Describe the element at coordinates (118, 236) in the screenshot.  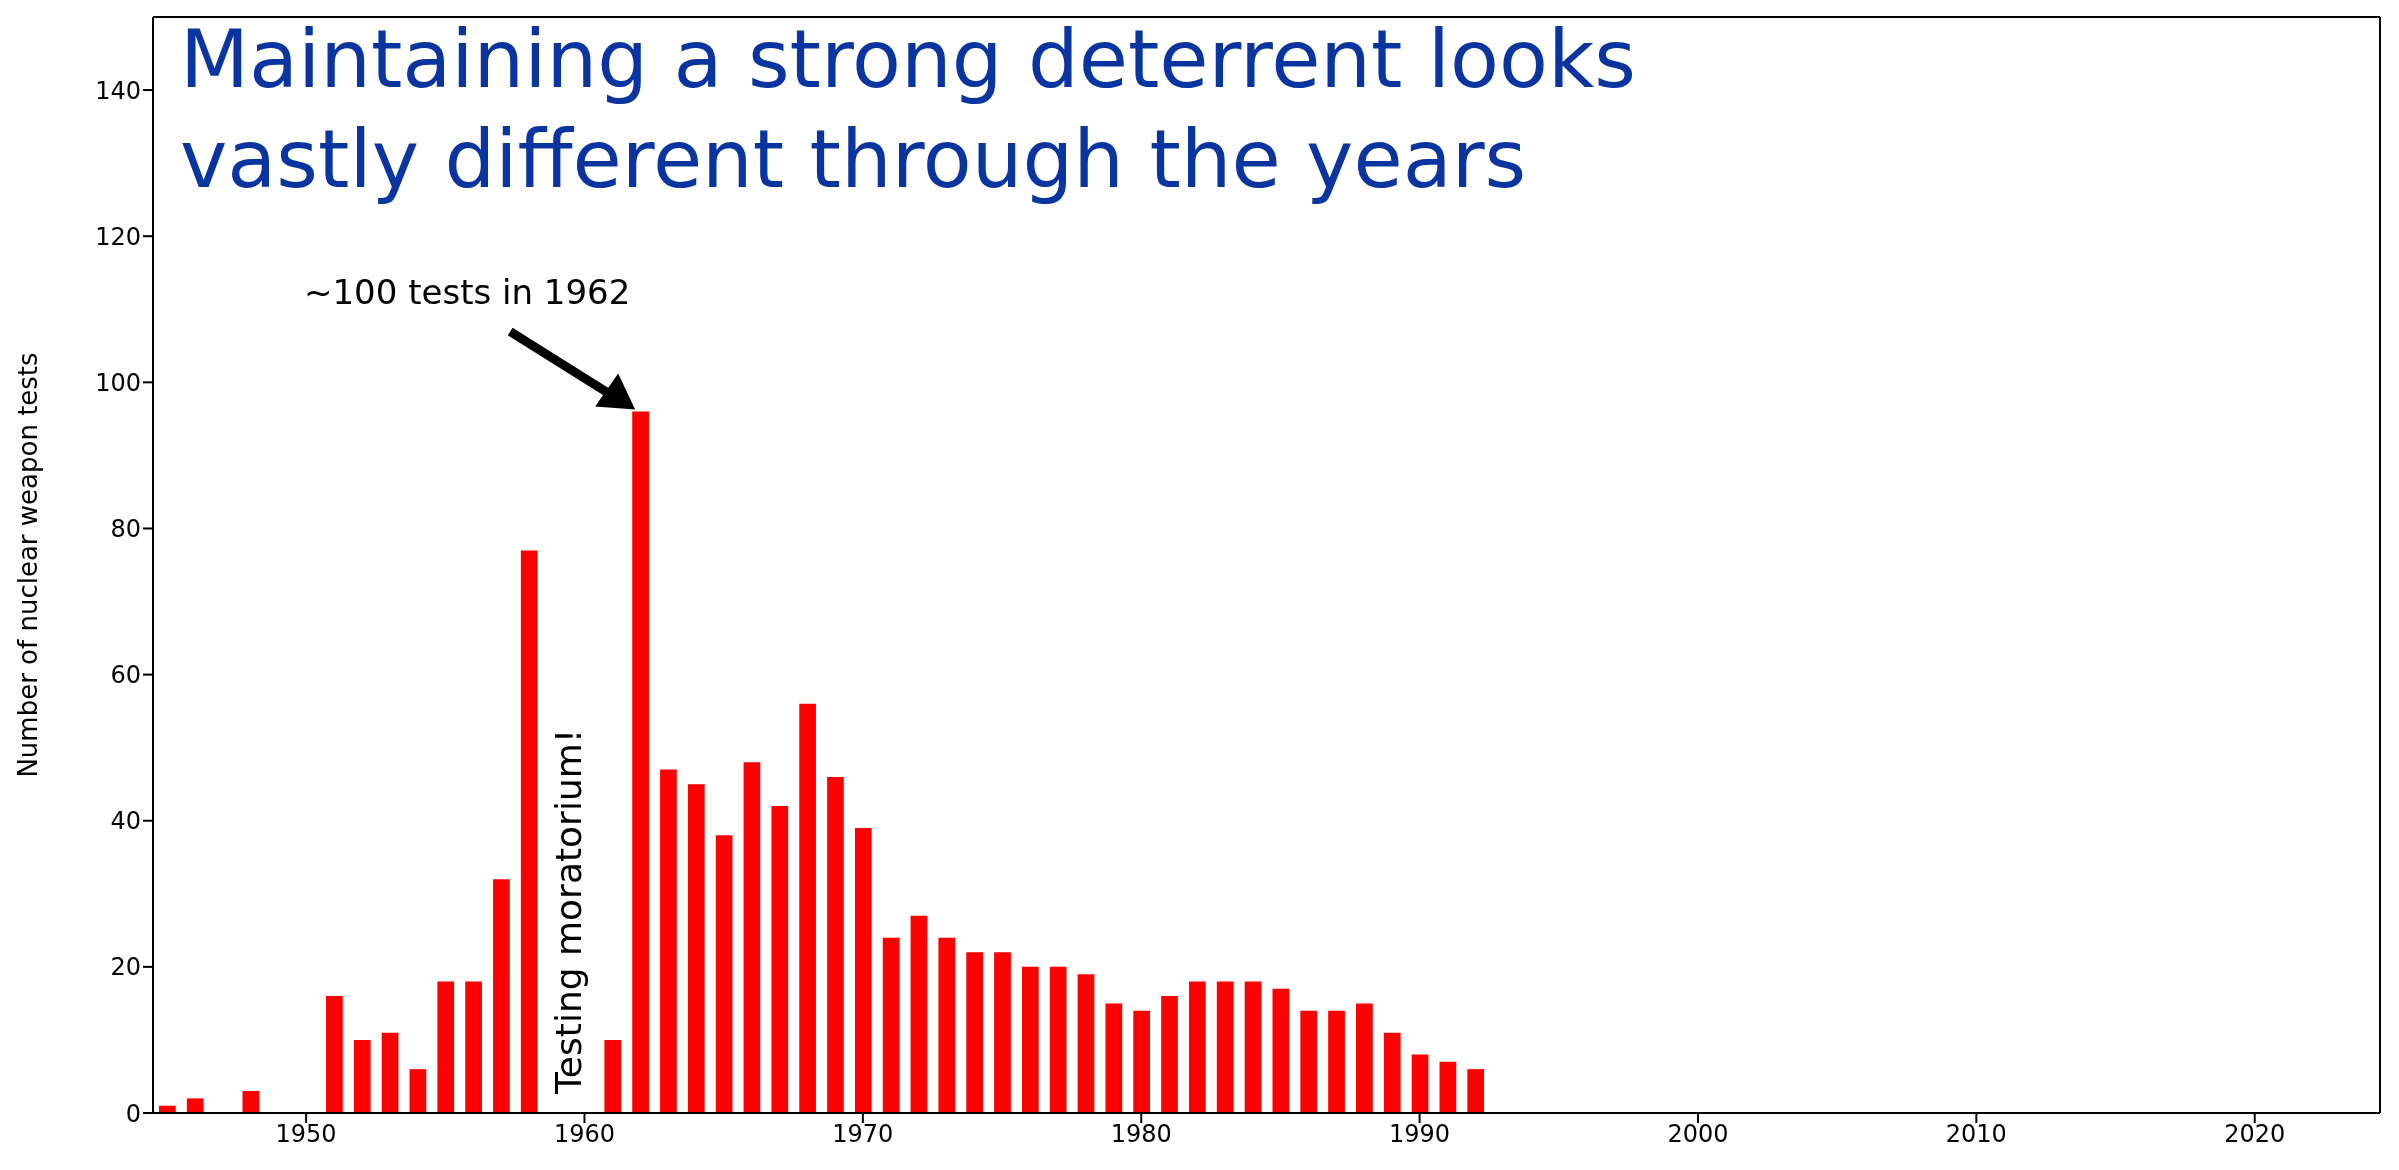
I see `y-tick-label: 120` at that location.